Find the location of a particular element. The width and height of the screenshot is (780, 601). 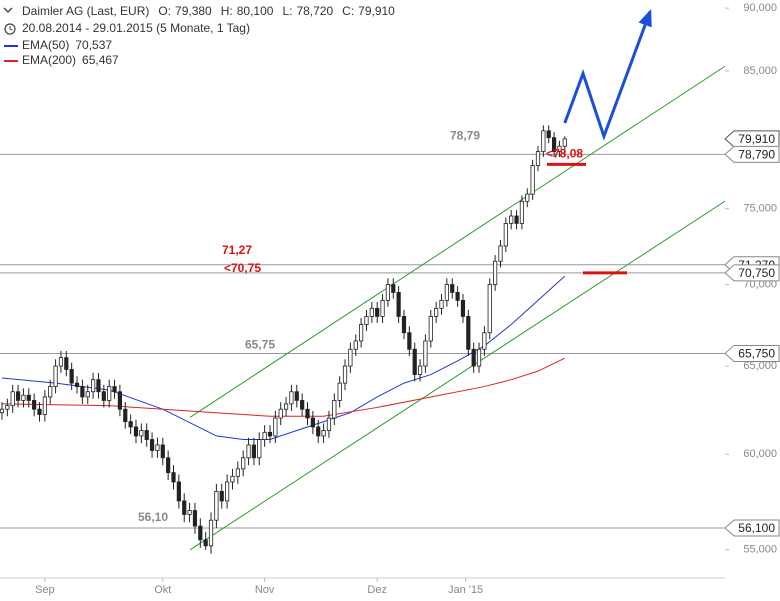

y-tick-label: 60,000 is located at coordinates (760, 454).